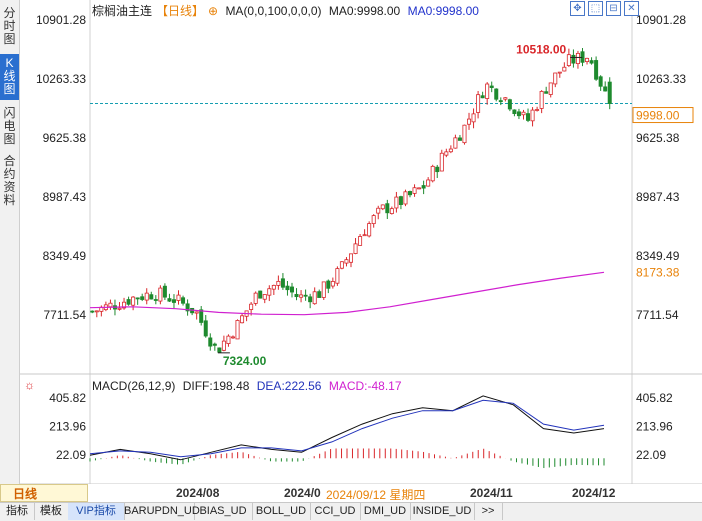  What do you see at coordinates (198, 493) in the screenshot?
I see `x-label-aug: 2024/08` at bounding box center [198, 493].